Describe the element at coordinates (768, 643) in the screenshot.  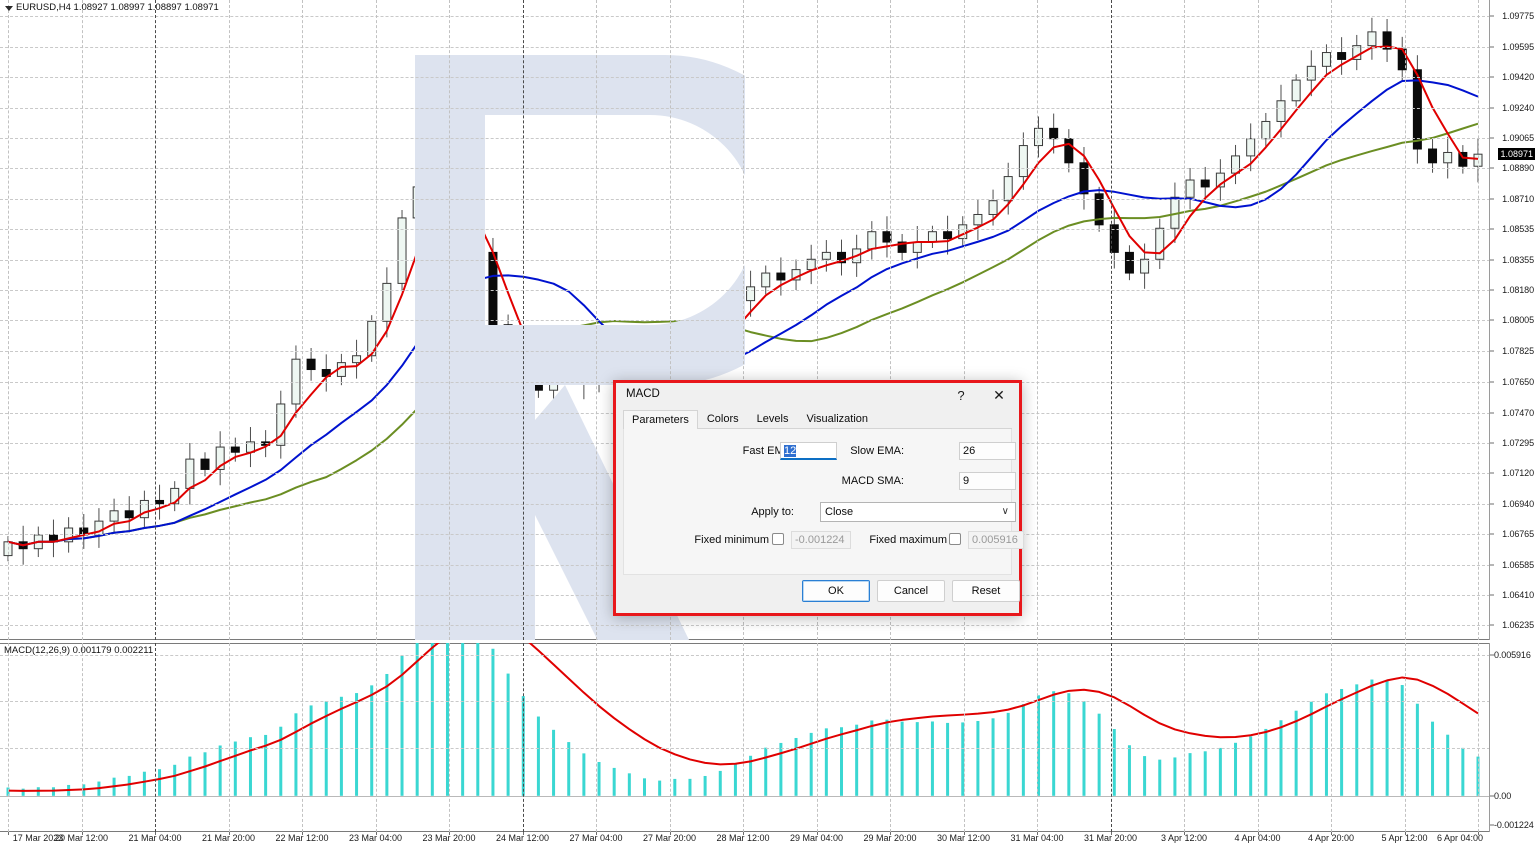
I see `macd-pane-top-border` at that location.